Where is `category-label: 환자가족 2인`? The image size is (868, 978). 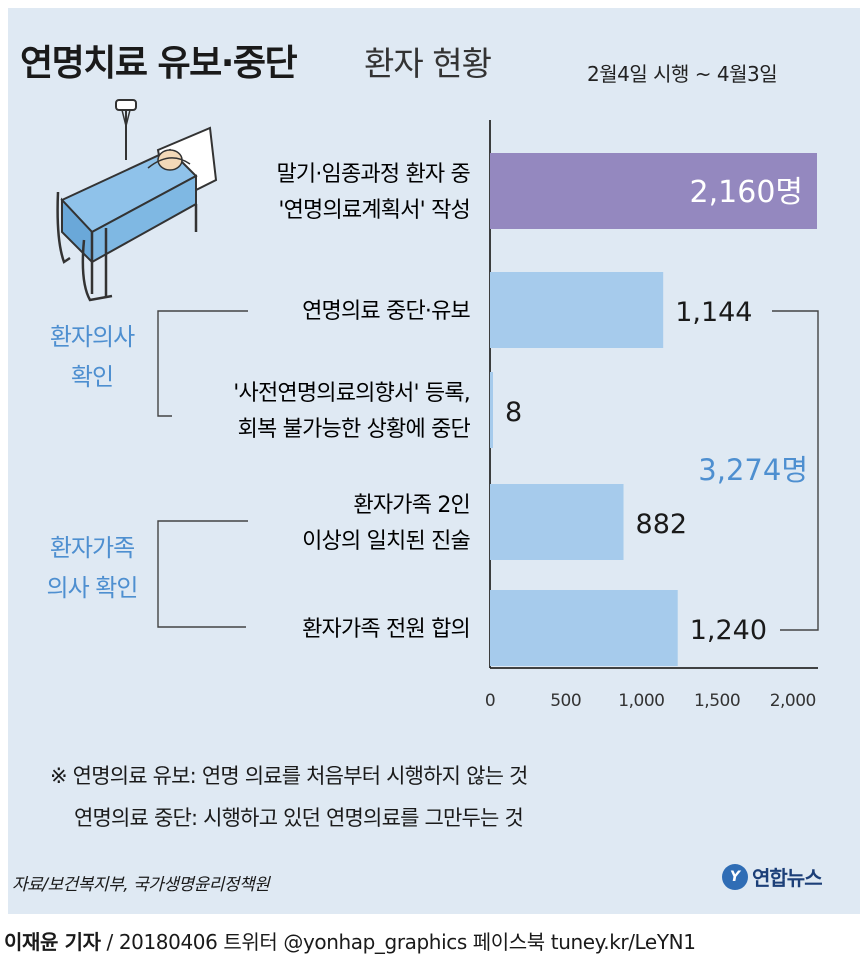
category-label: 환자가족 2인 is located at coordinates (411, 505).